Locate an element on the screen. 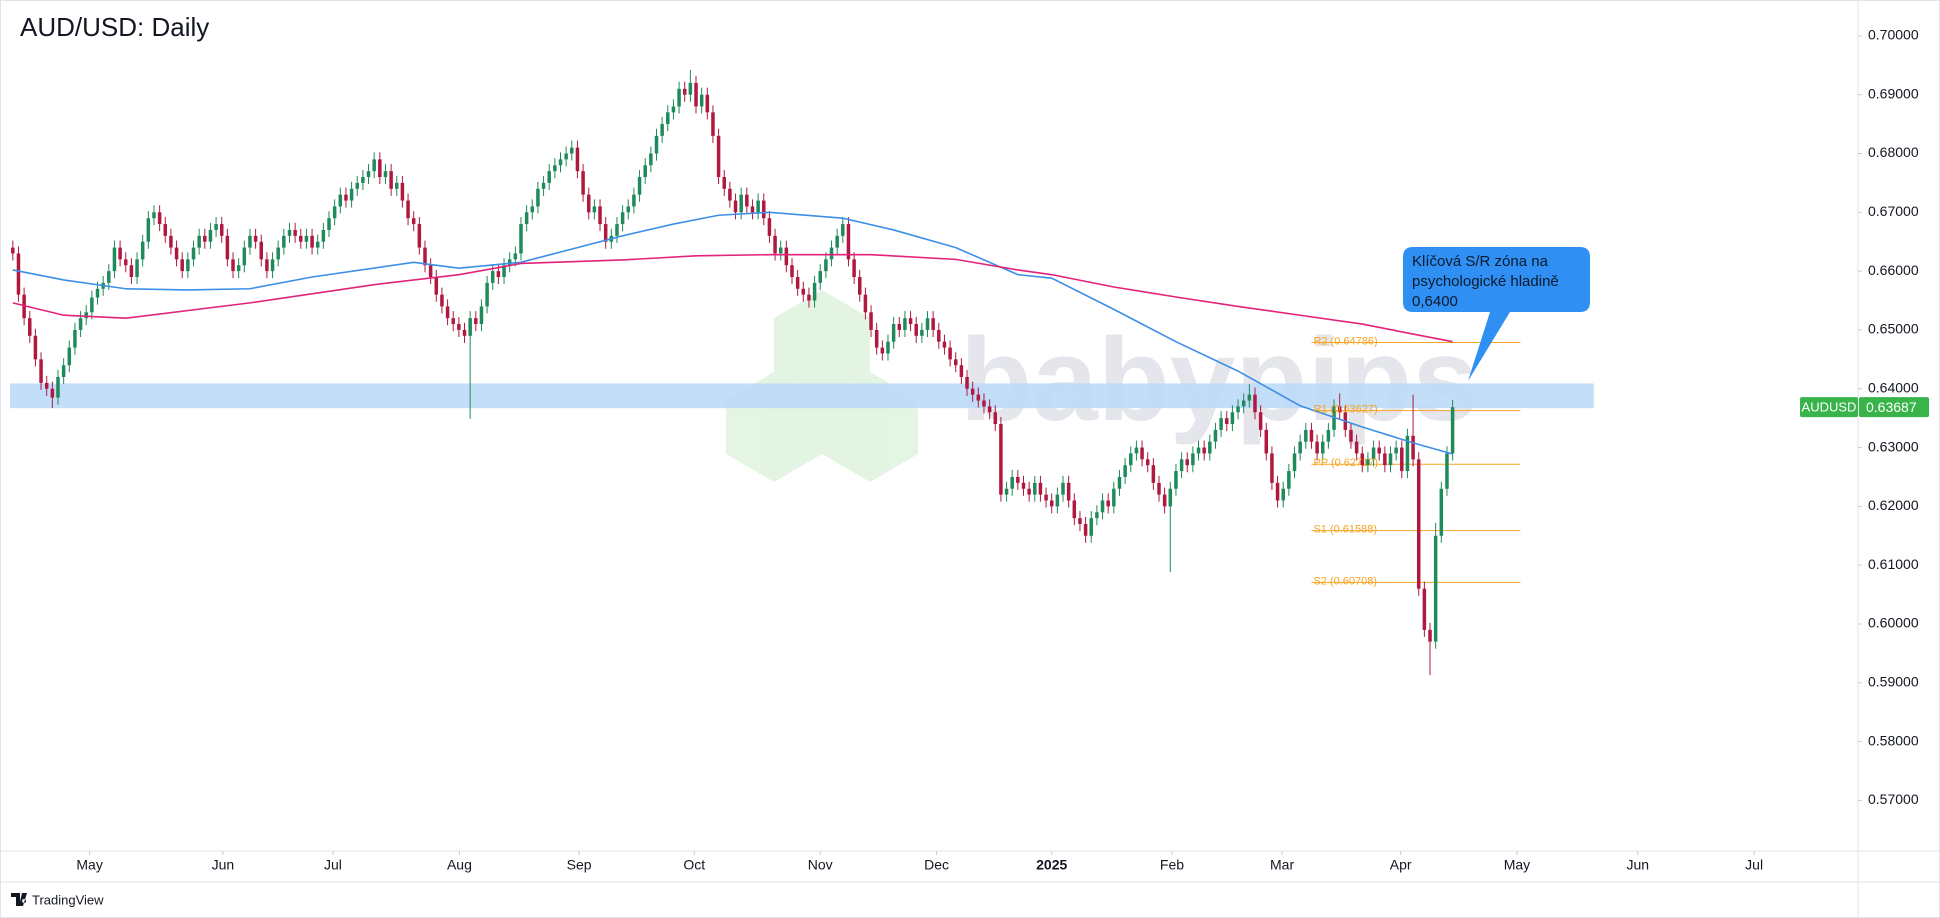 The image size is (1940, 918). price-tag is located at coordinates (1894, 407).